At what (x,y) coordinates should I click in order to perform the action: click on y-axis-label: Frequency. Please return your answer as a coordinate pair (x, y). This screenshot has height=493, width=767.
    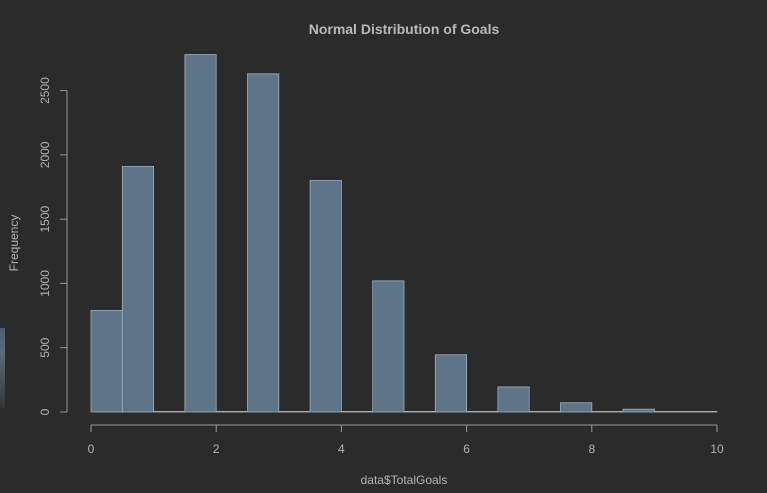
    Looking at the image, I should click on (14, 243).